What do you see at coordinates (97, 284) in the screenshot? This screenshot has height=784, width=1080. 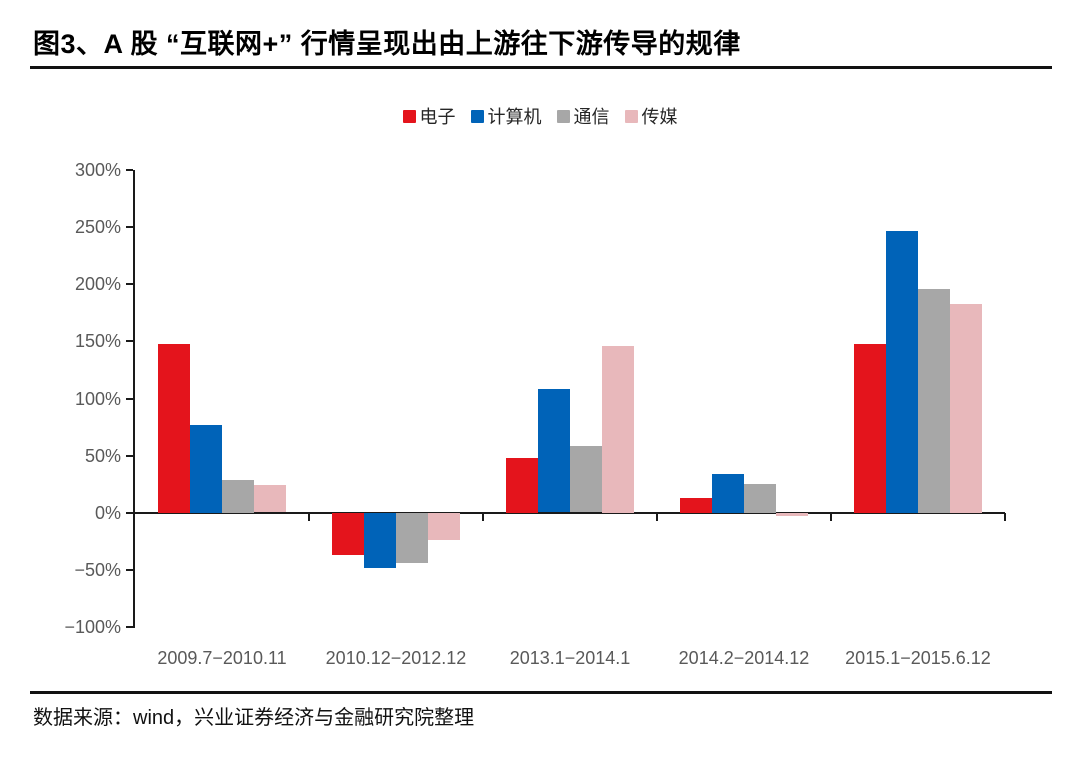 I see `y-tick-label: 200%` at bounding box center [97, 284].